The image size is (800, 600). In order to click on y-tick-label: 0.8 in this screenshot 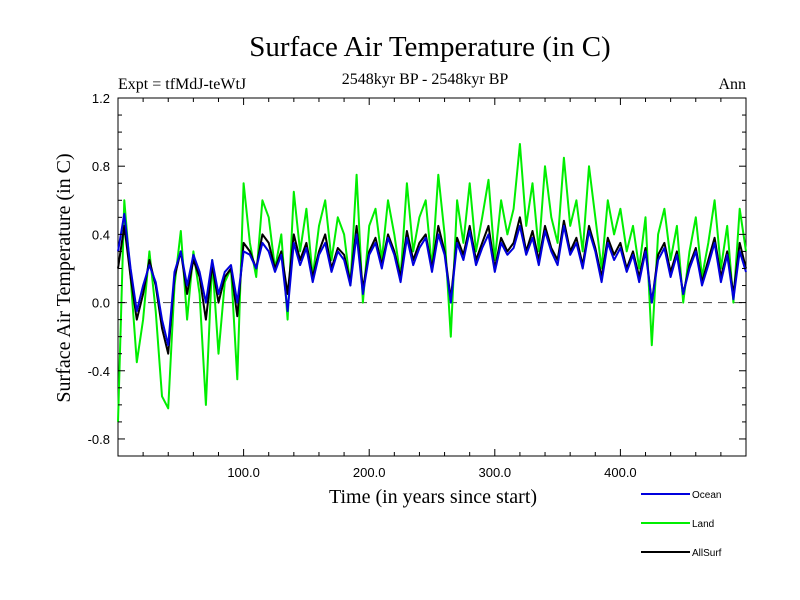, I will do `click(101, 166)`.